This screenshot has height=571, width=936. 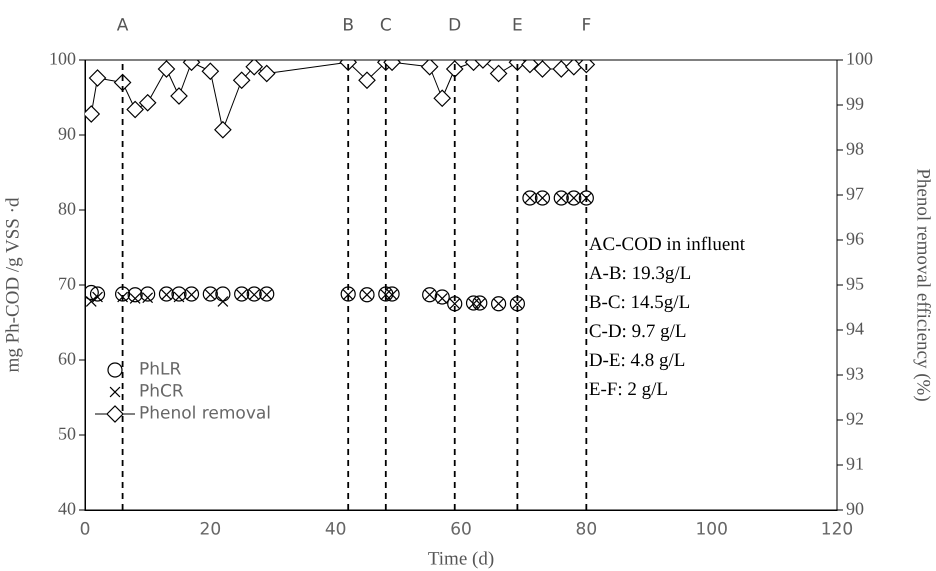 What do you see at coordinates (386, 25) in the screenshot?
I see `ref-line-label: C` at bounding box center [386, 25].